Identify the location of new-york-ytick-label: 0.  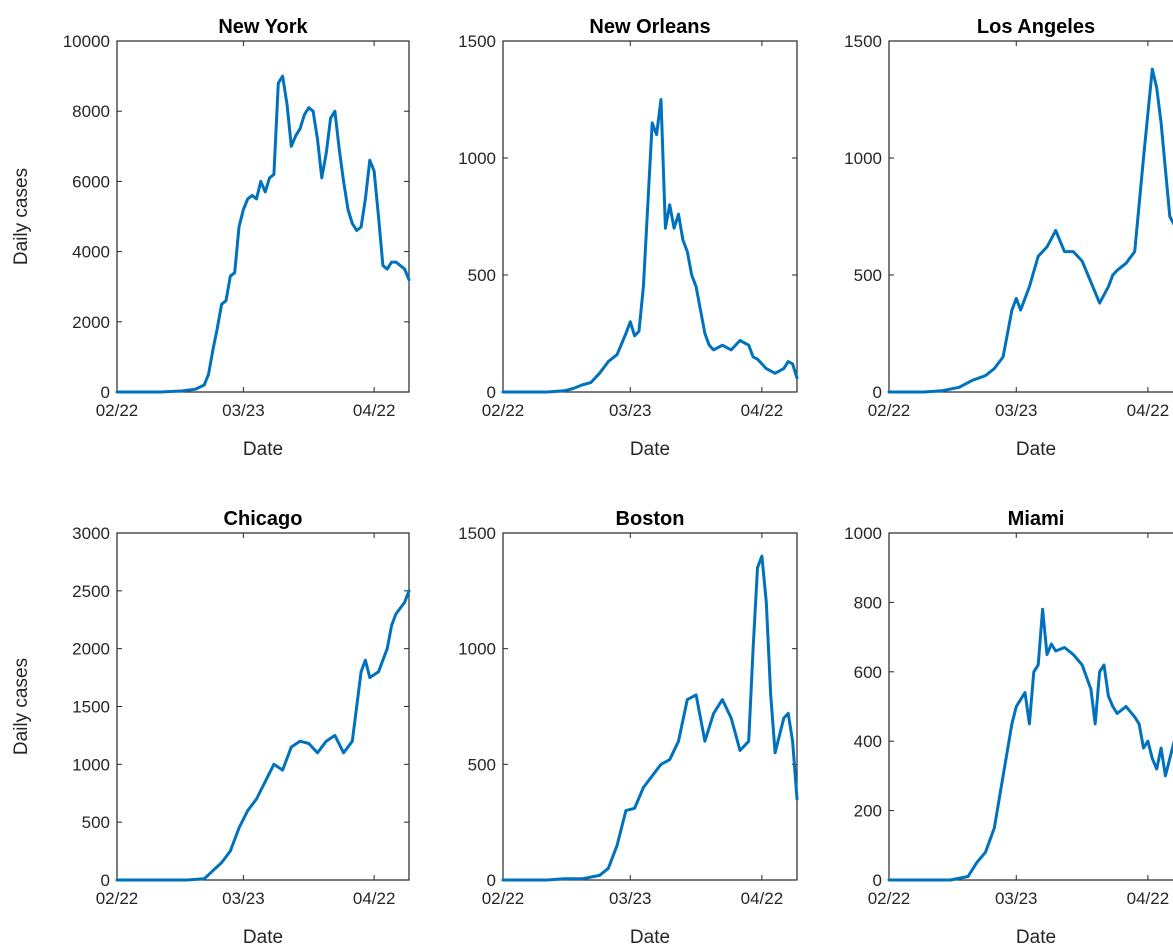
(105, 392).